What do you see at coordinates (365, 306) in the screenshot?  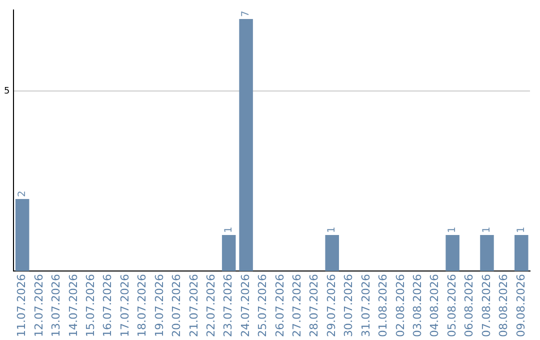 I see `x-tick-label: 31.07.2026` at bounding box center [365, 306].